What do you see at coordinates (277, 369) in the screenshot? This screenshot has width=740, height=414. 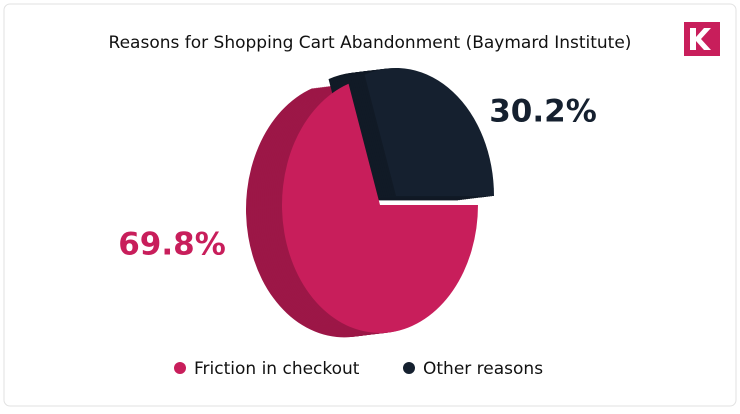 I see `legend-label: Friction in checkout` at bounding box center [277, 369].